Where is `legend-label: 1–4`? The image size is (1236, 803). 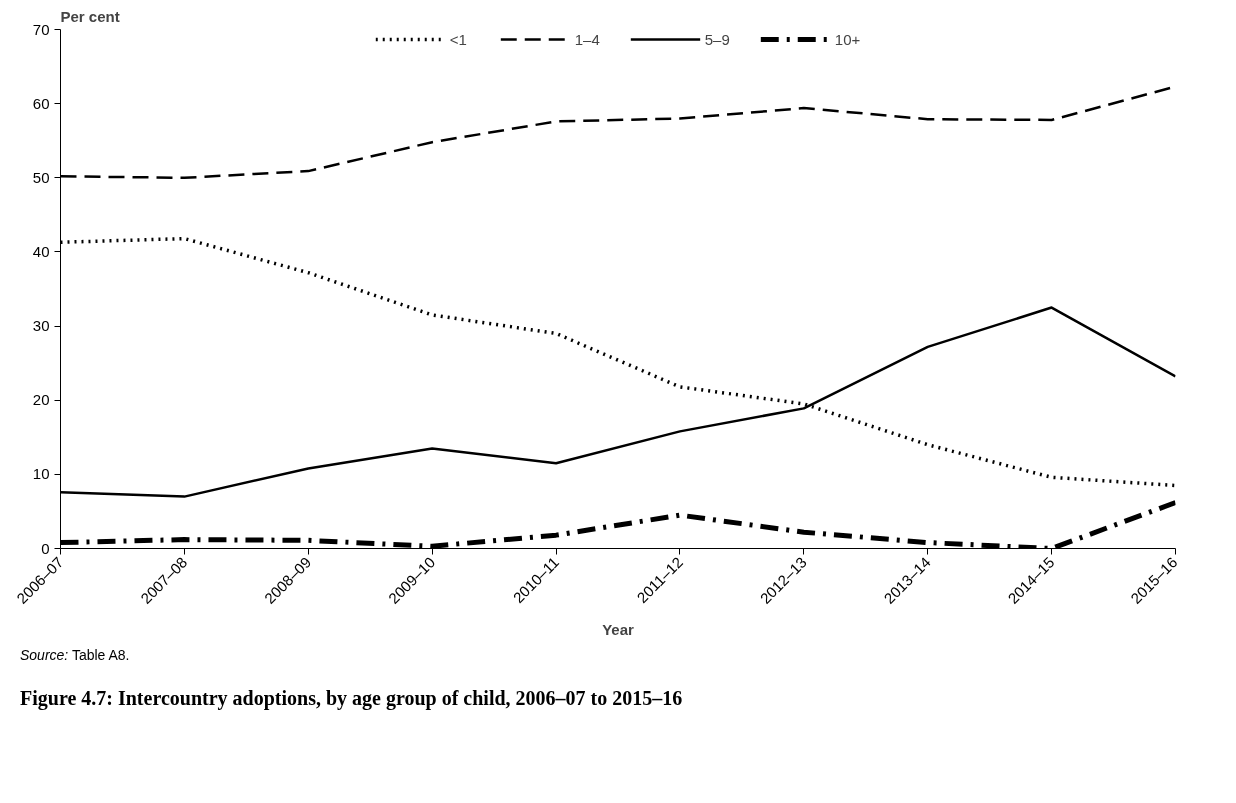
legend-label: 1–4 is located at coordinates (587, 39).